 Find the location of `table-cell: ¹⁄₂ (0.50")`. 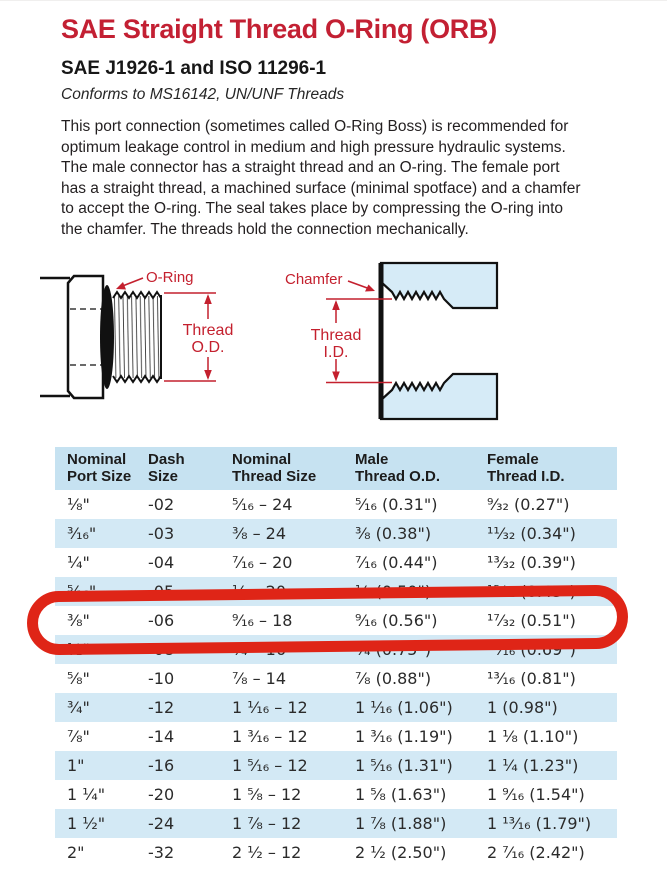

table-cell: ¹⁄₂ (0.50") is located at coordinates (421, 591).